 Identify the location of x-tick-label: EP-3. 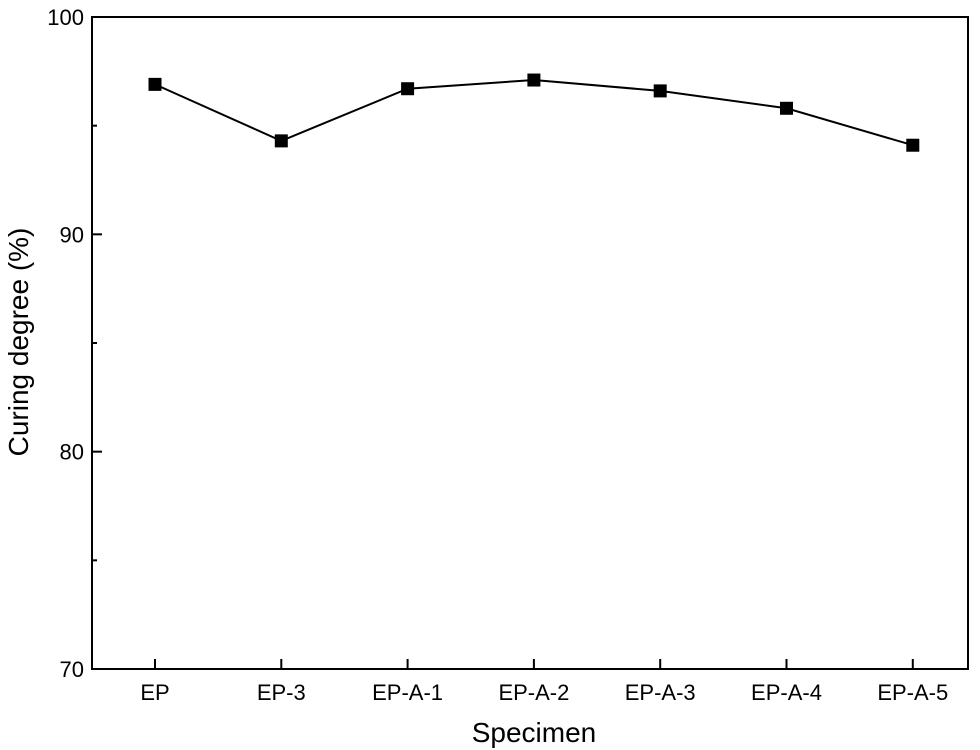
(281, 692).